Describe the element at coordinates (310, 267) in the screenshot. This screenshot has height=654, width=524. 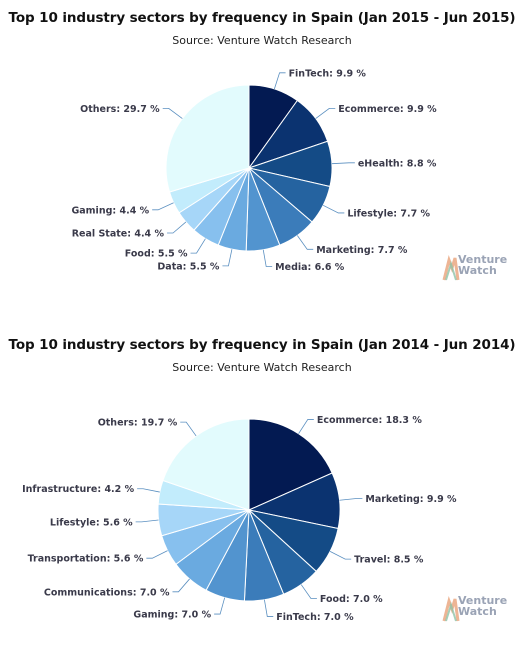
I see `slice-label: Media: 6.6 %` at that location.